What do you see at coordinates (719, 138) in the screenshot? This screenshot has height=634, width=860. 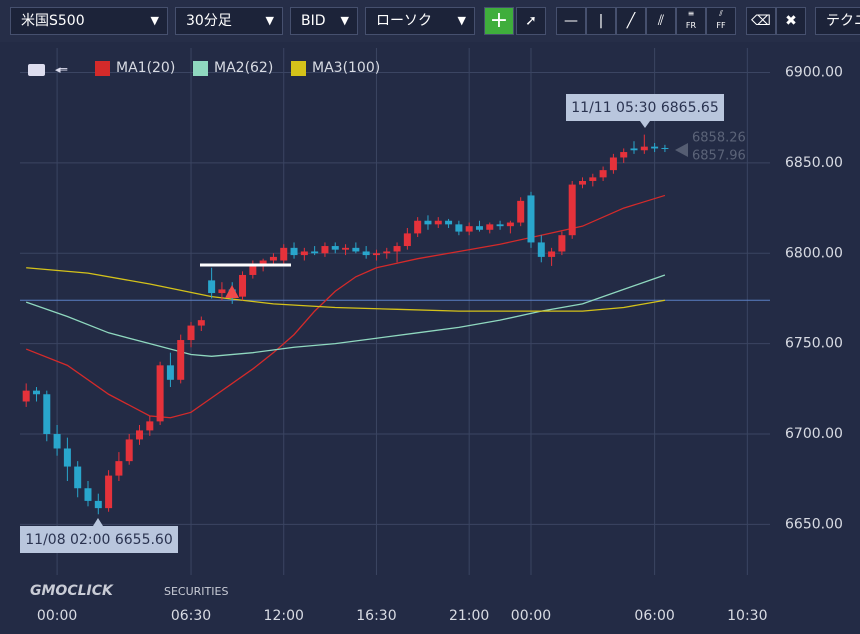 I see `last-bid: 6858.26` at bounding box center [719, 138].